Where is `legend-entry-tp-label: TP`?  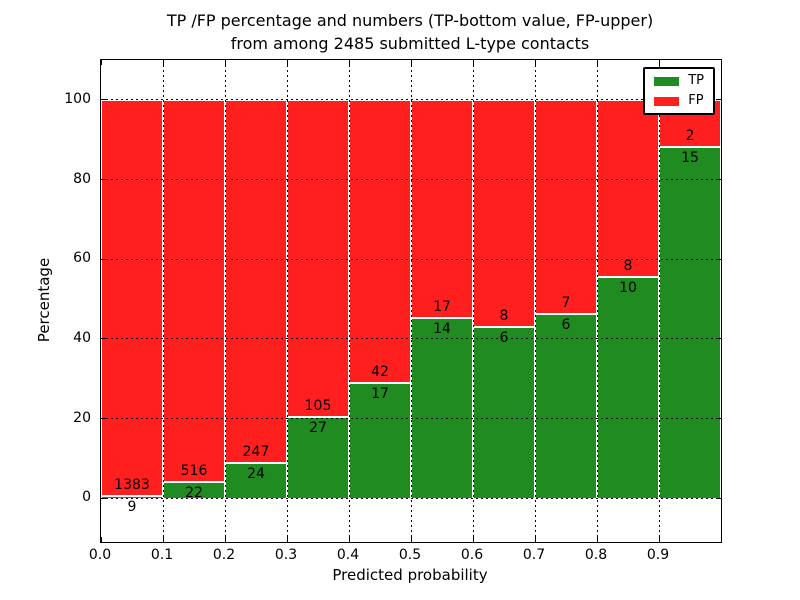
legend-entry-tp-label: TP is located at coordinates (696, 80).